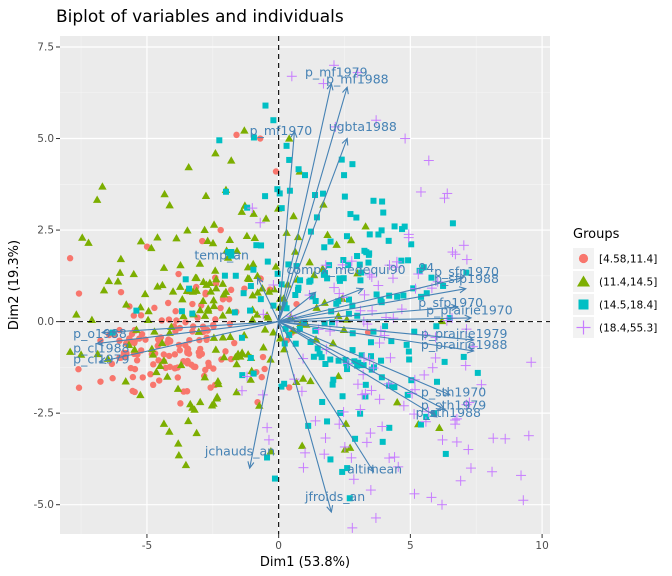 Image resolution: width=672 pixels, height=576 pixels. What do you see at coordinates (464, 333) in the screenshot?
I see `variable-label: p_prairie1979` at bounding box center [464, 333].